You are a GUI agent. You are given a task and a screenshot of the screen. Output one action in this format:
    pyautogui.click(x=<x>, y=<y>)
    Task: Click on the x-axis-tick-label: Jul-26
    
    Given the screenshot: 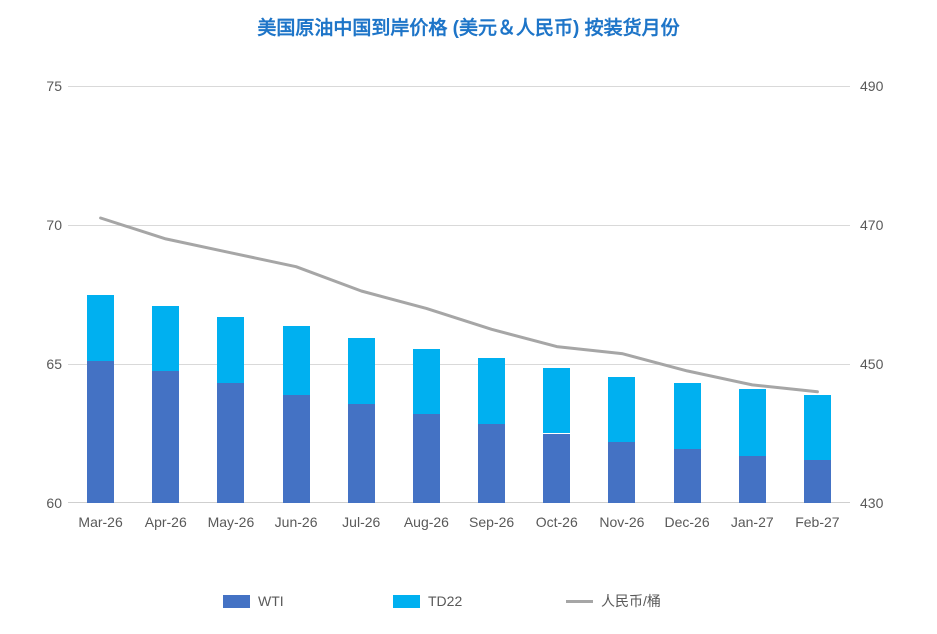 What is the action you would take?
    pyautogui.click(x=361, y=522)
    